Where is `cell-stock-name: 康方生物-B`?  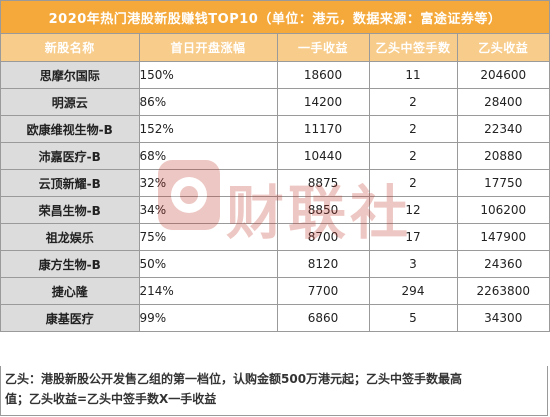
cell-stock-name: 康方生物-B is located at coordinates (70, 264).